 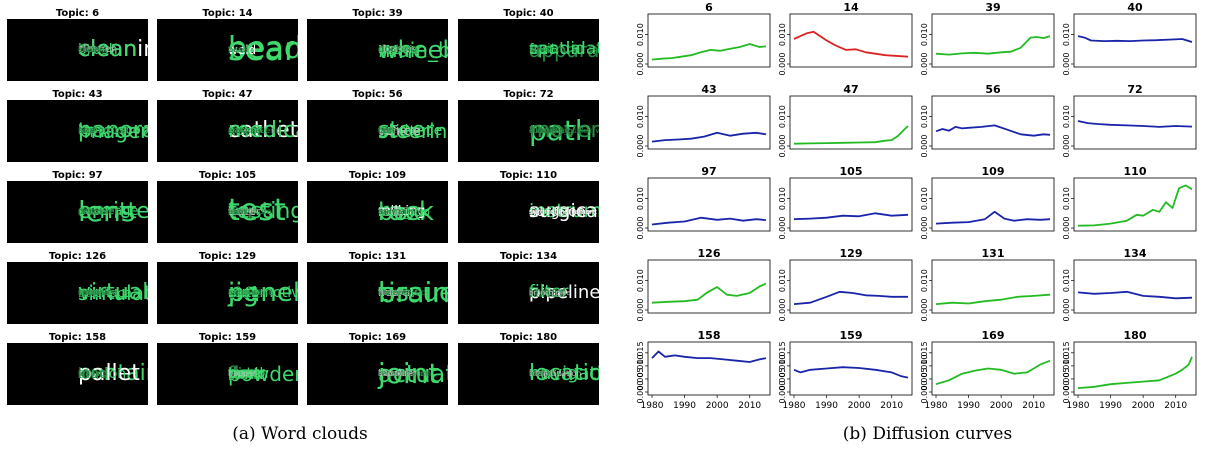 What do you see at coordinates (1129, 202) in the screenshot?
I see `diffusion-panel: 110 0.000 0.010` at bounding box center [1129, 202].